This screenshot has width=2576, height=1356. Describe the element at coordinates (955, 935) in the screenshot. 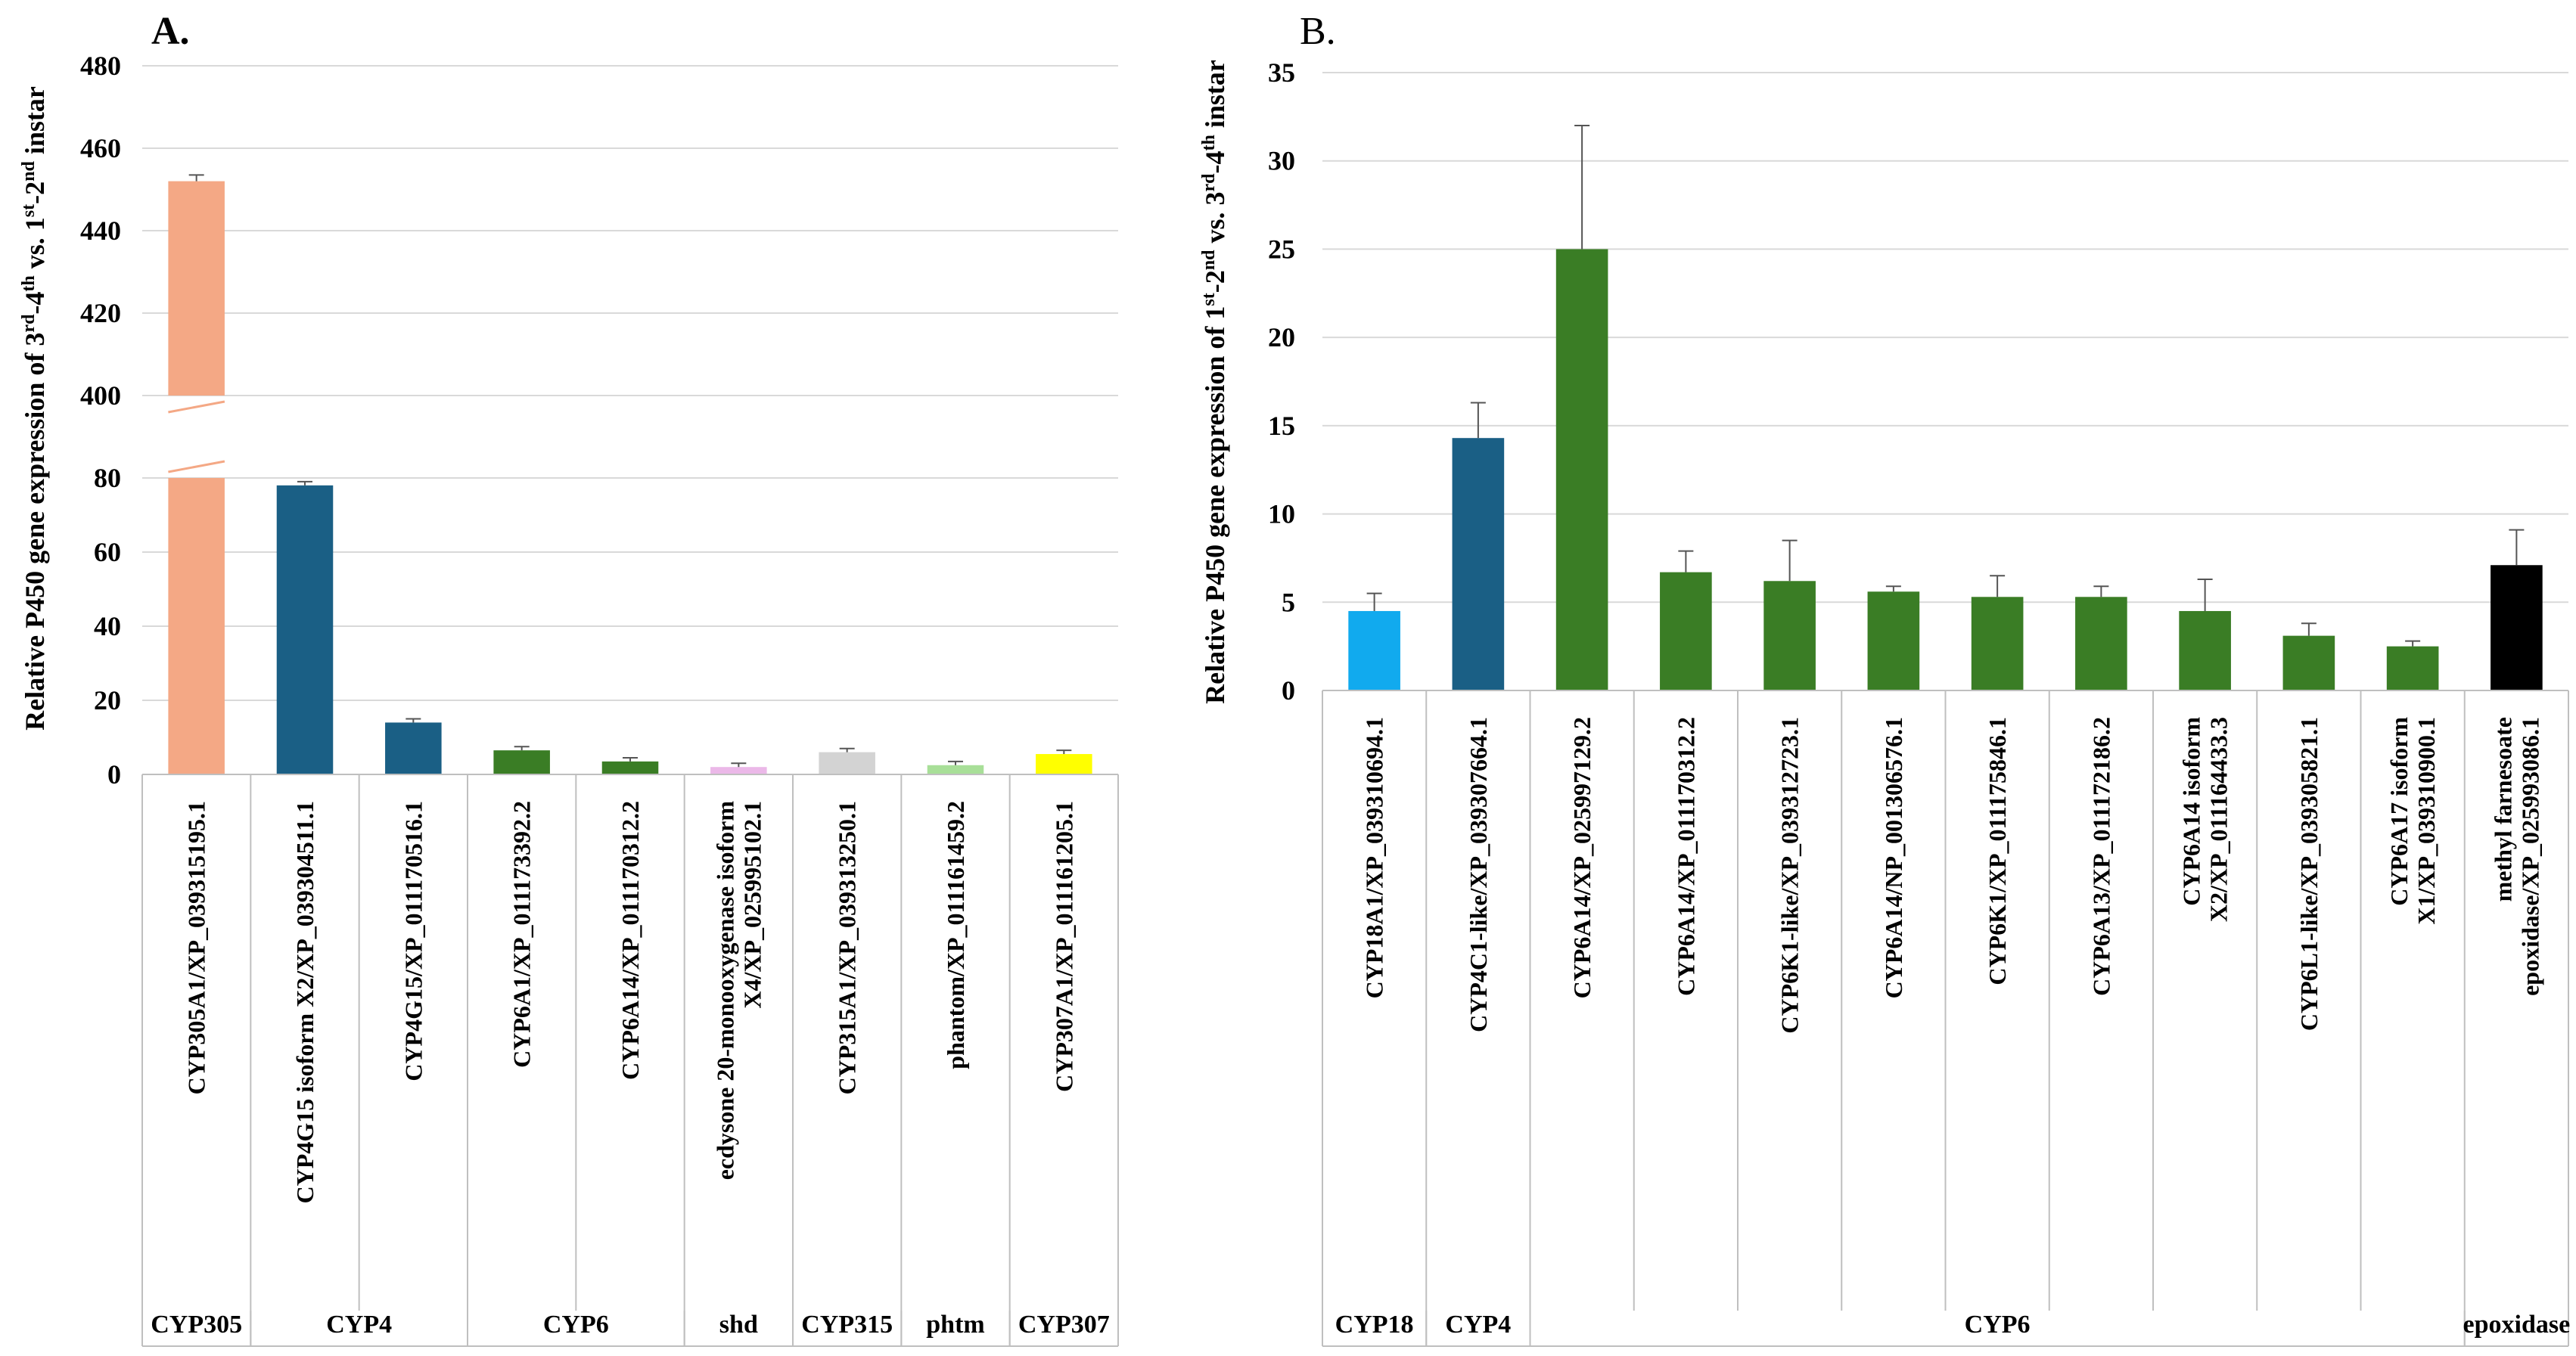

I see `x-tick-label: phantom/XP_011161459.2` at that location.